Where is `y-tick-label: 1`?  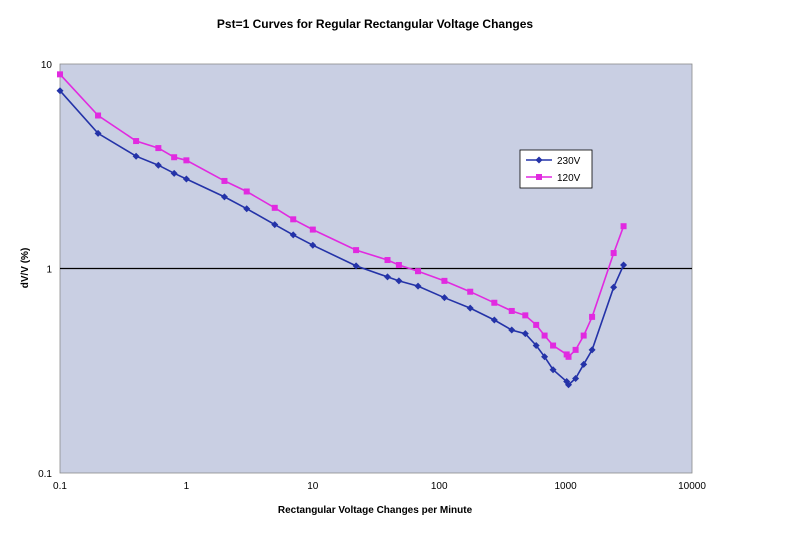 y-tick-label: 1 is located at coordinates (49, 270).